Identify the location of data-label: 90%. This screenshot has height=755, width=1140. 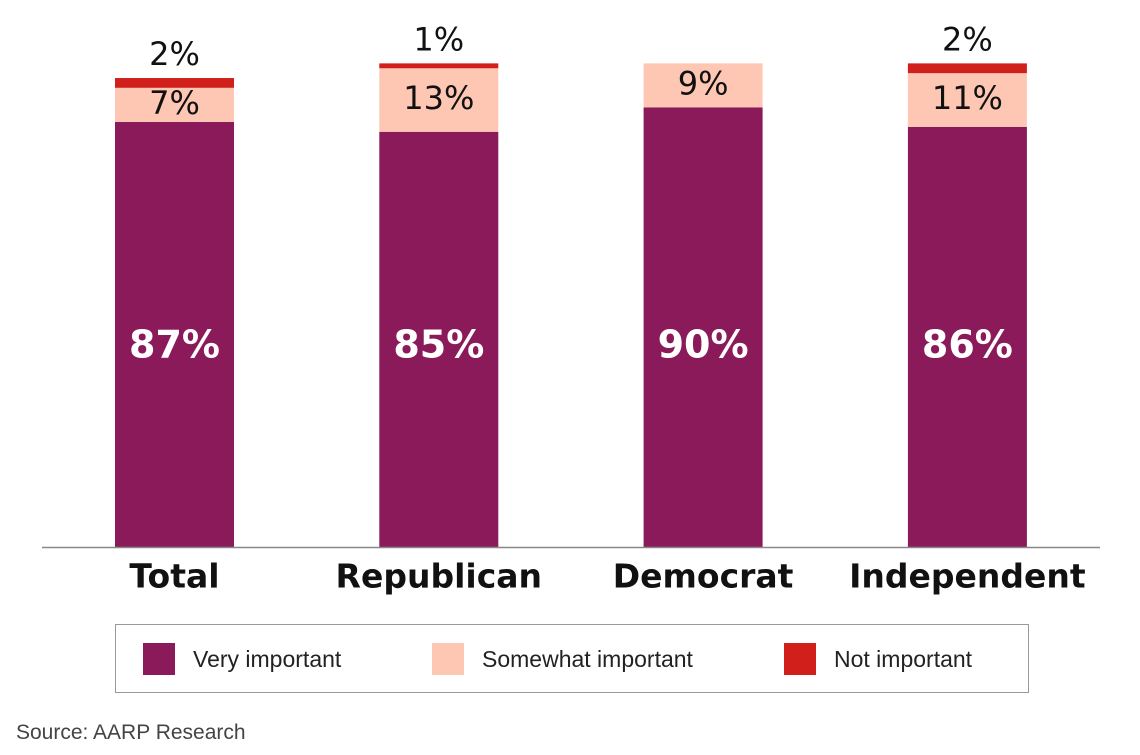
(703, 345).